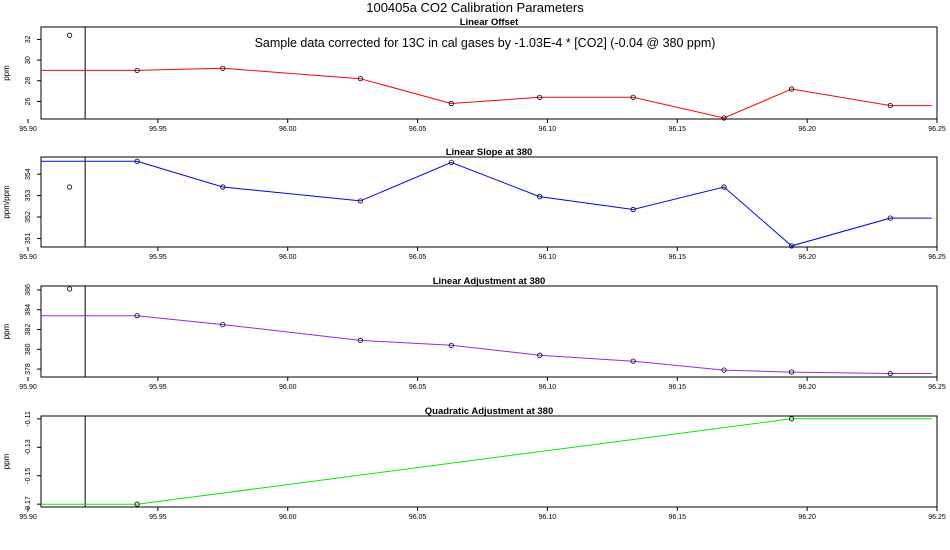 Image resolution: width=950 pixels, height=550 pixels. I want to click on page-title: 100405a CO2 Calibration Parameters, so click(475, 7).